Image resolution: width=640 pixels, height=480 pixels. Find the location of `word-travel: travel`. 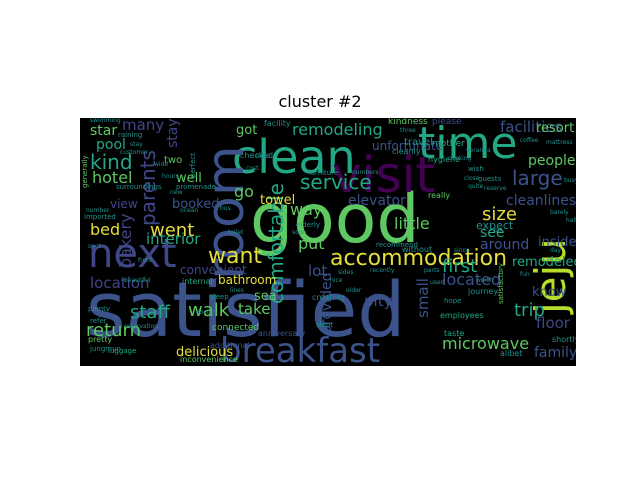

word-travel: travel is located at coordinates (419, 142).